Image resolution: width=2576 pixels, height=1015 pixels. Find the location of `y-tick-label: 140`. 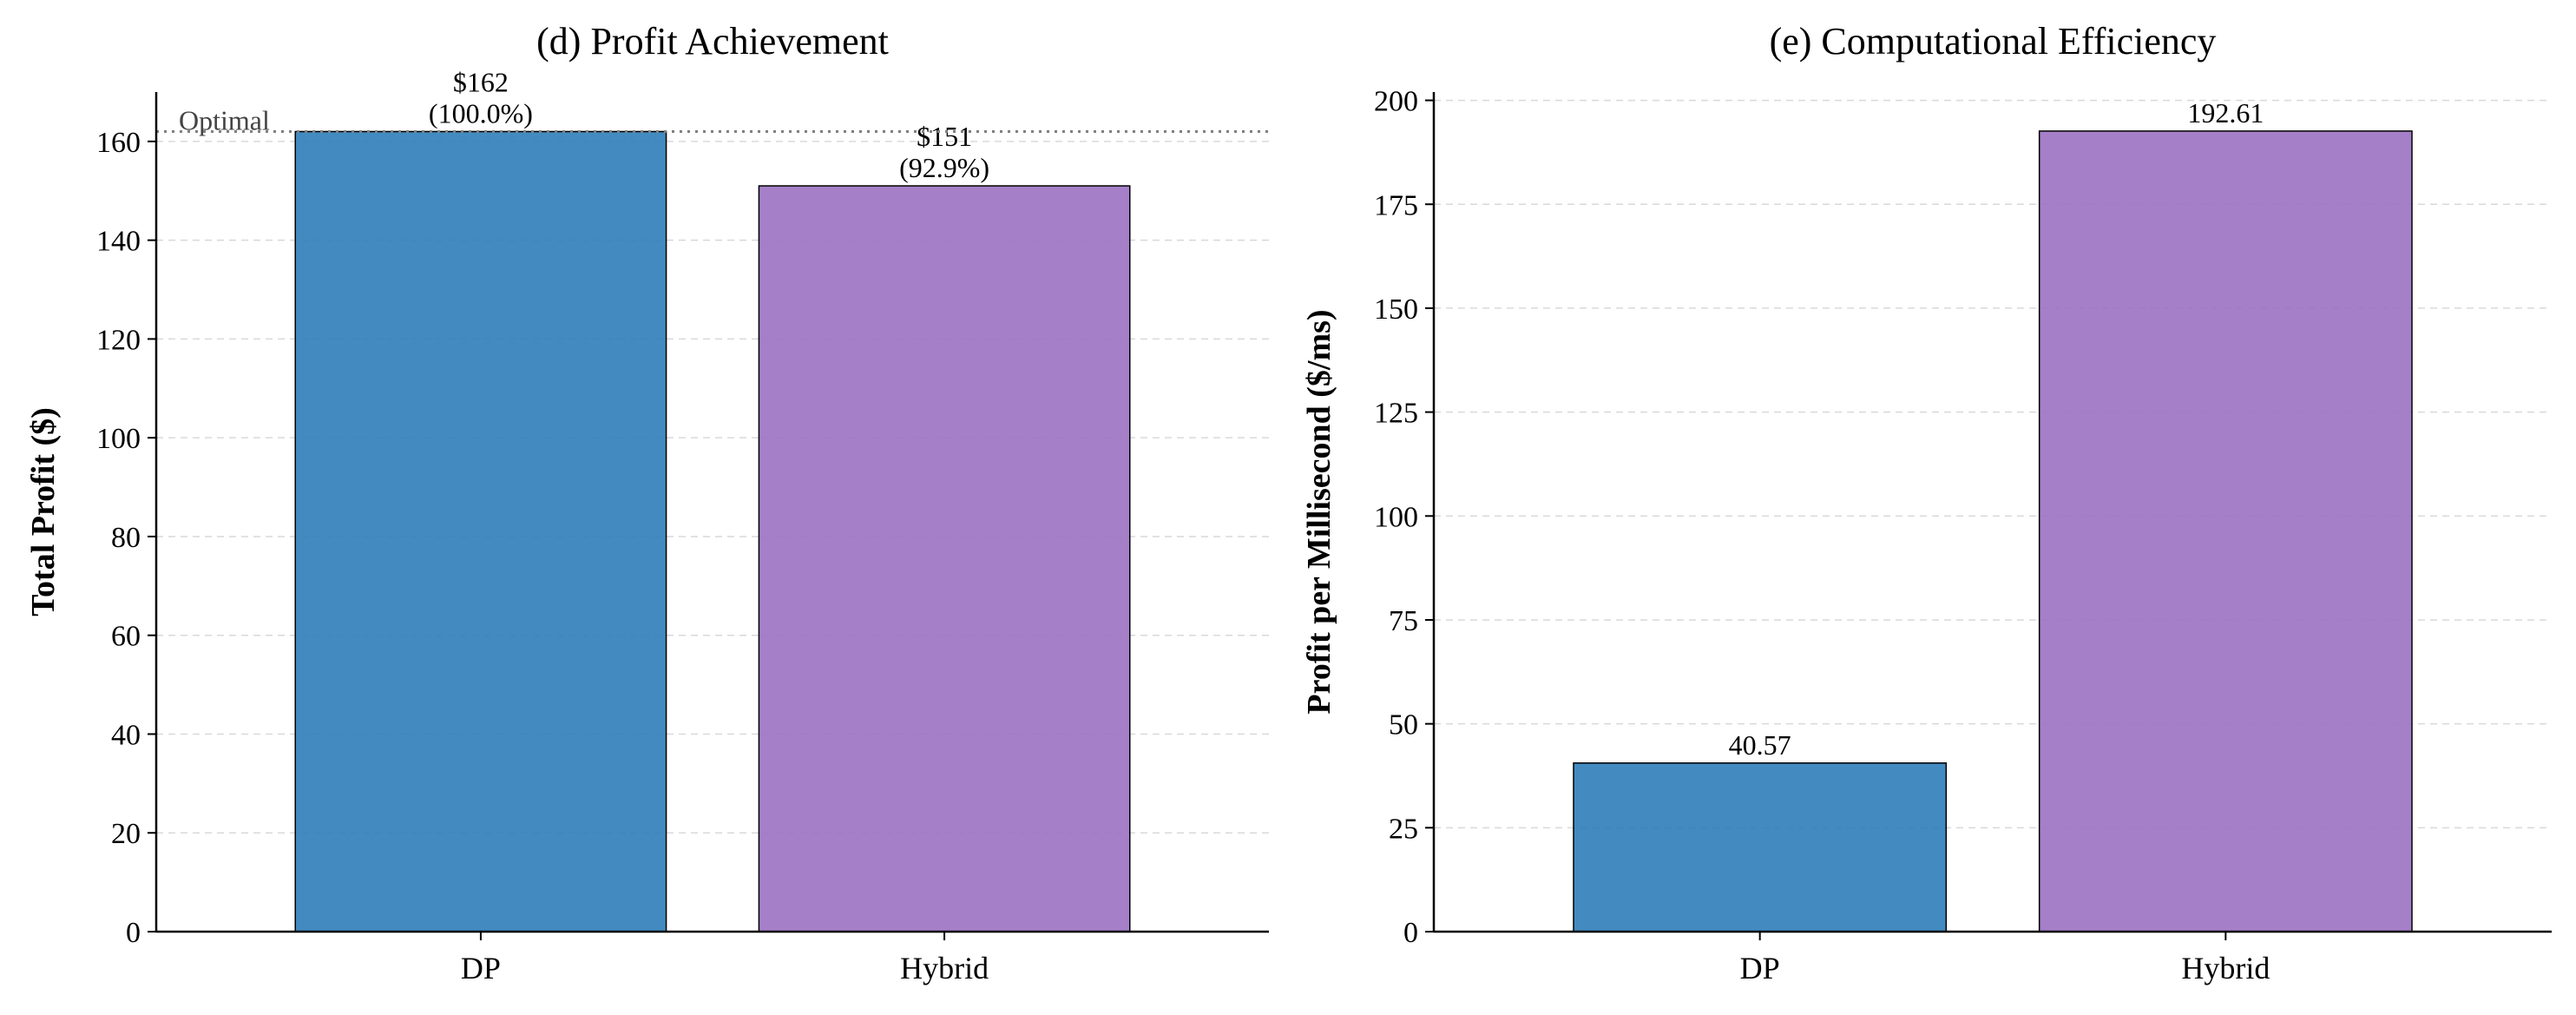

y-tick-label: 140 is located at coordinates (119, 242).